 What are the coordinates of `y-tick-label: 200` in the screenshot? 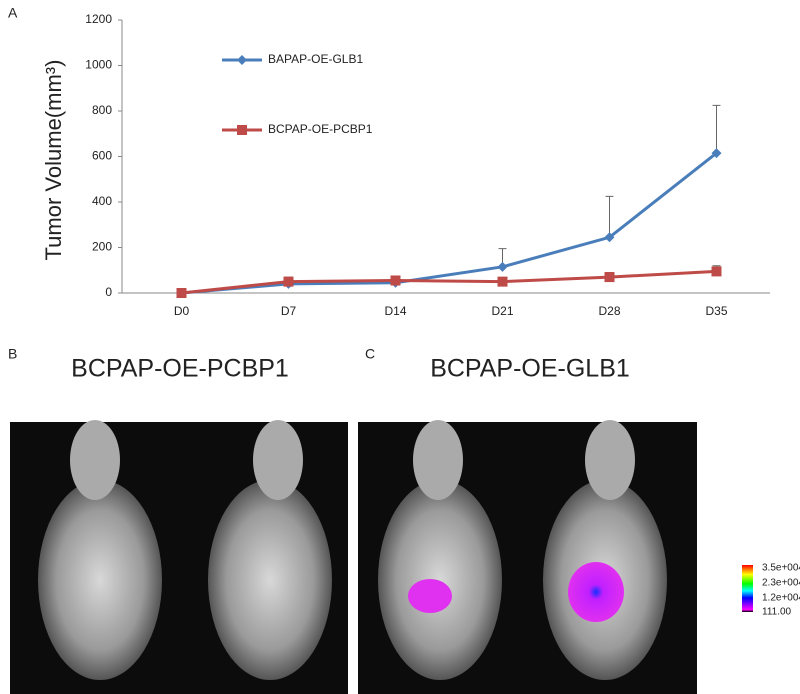 It's located at (102, 247).